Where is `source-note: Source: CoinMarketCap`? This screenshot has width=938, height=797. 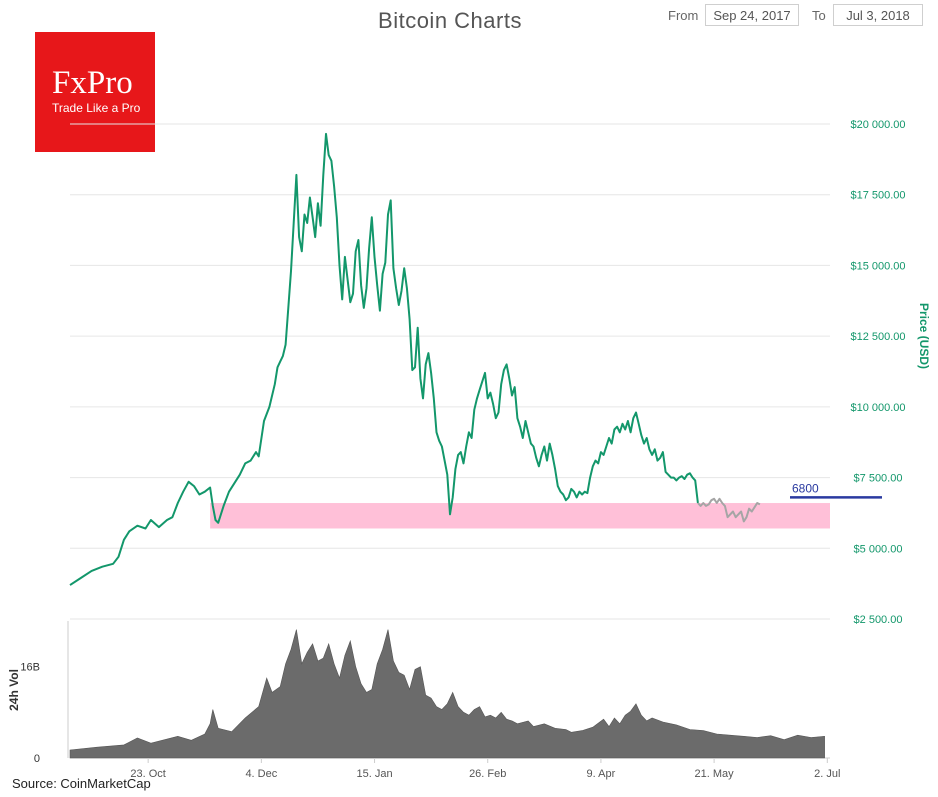 source-note: Source: CoinMarketCap is located at coordinates (81, 783).